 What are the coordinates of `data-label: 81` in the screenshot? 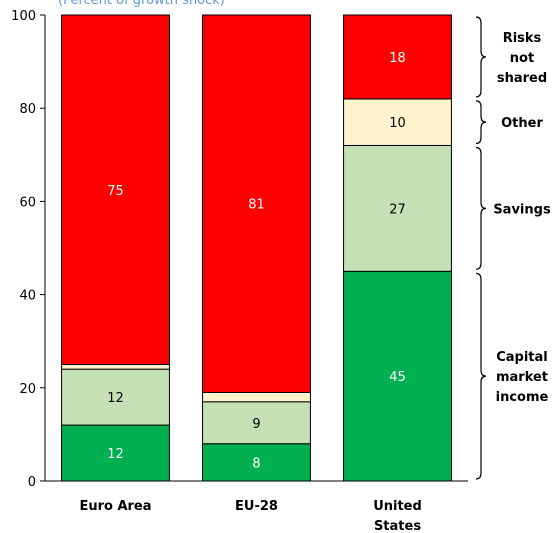 It's located at (256, 205).